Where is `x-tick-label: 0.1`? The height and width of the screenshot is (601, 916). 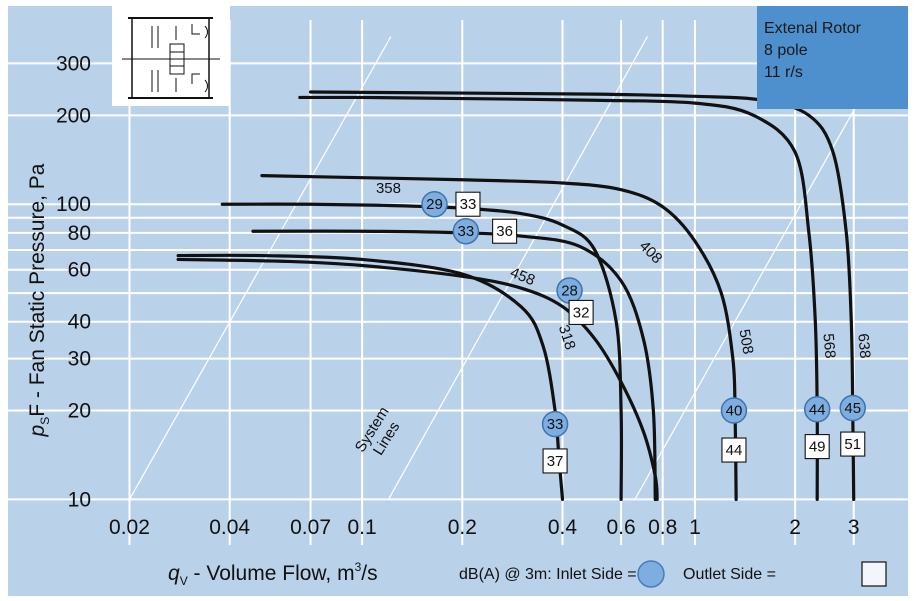 x-tick-label: 0.1 is located at coordinates (362, 527).